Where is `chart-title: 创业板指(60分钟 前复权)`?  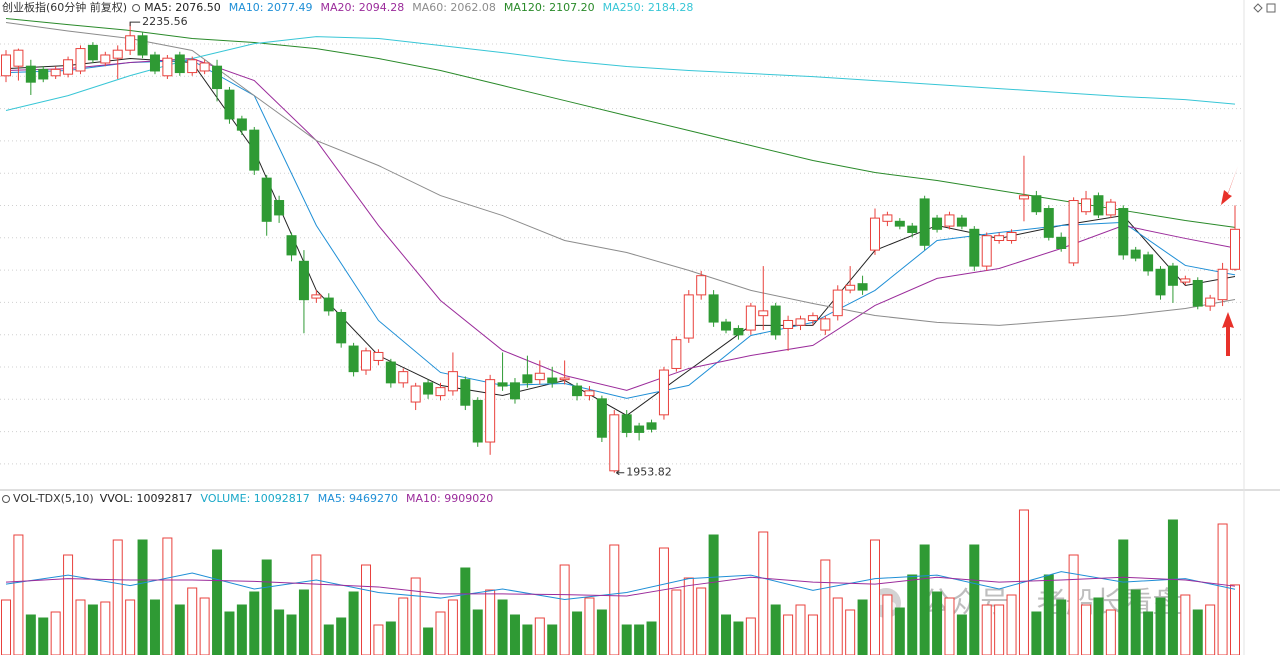 chart-title: 创业板指(60分钟 前复权) is located at coordinates (64, 7).